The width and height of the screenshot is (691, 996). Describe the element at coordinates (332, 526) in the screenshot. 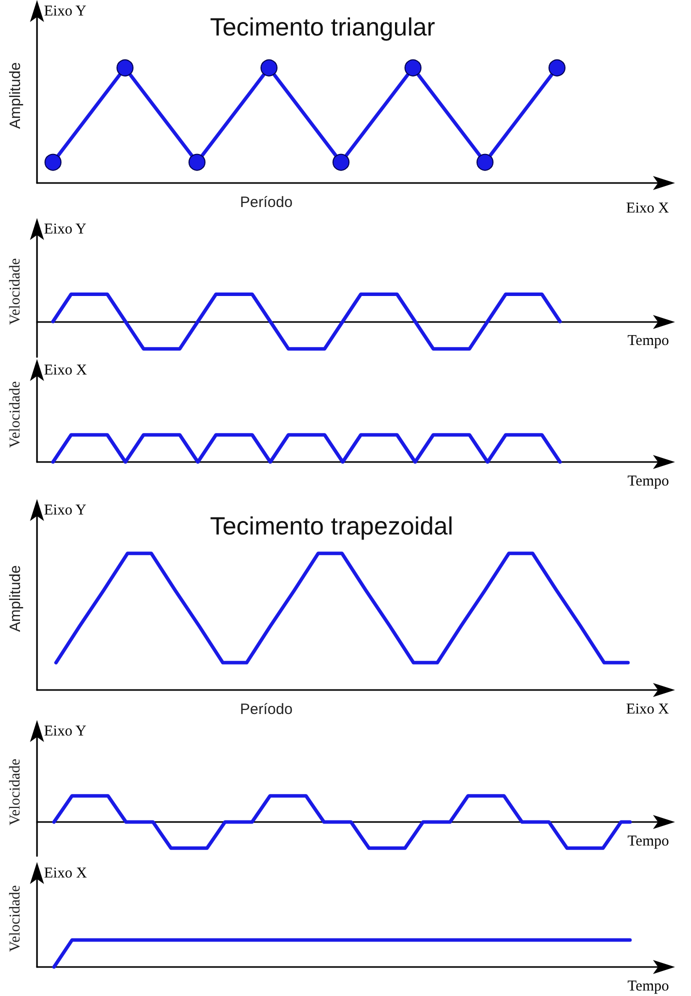

I see `chart-title: Tecimento trapezoidal` at that location.